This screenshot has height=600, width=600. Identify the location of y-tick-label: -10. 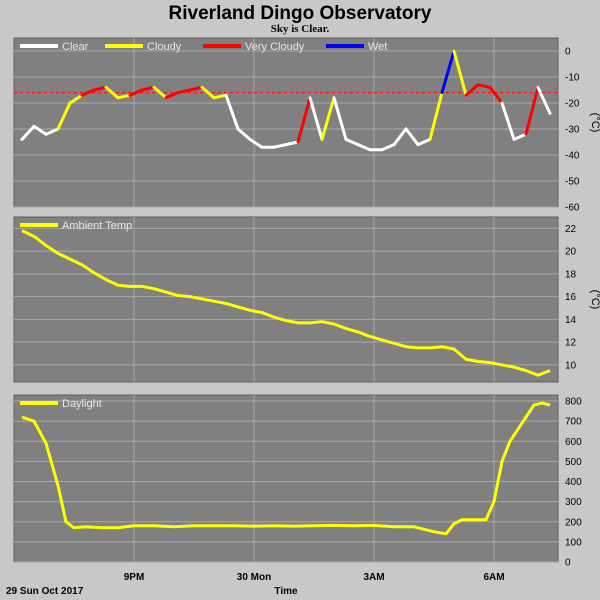
(572, 78).